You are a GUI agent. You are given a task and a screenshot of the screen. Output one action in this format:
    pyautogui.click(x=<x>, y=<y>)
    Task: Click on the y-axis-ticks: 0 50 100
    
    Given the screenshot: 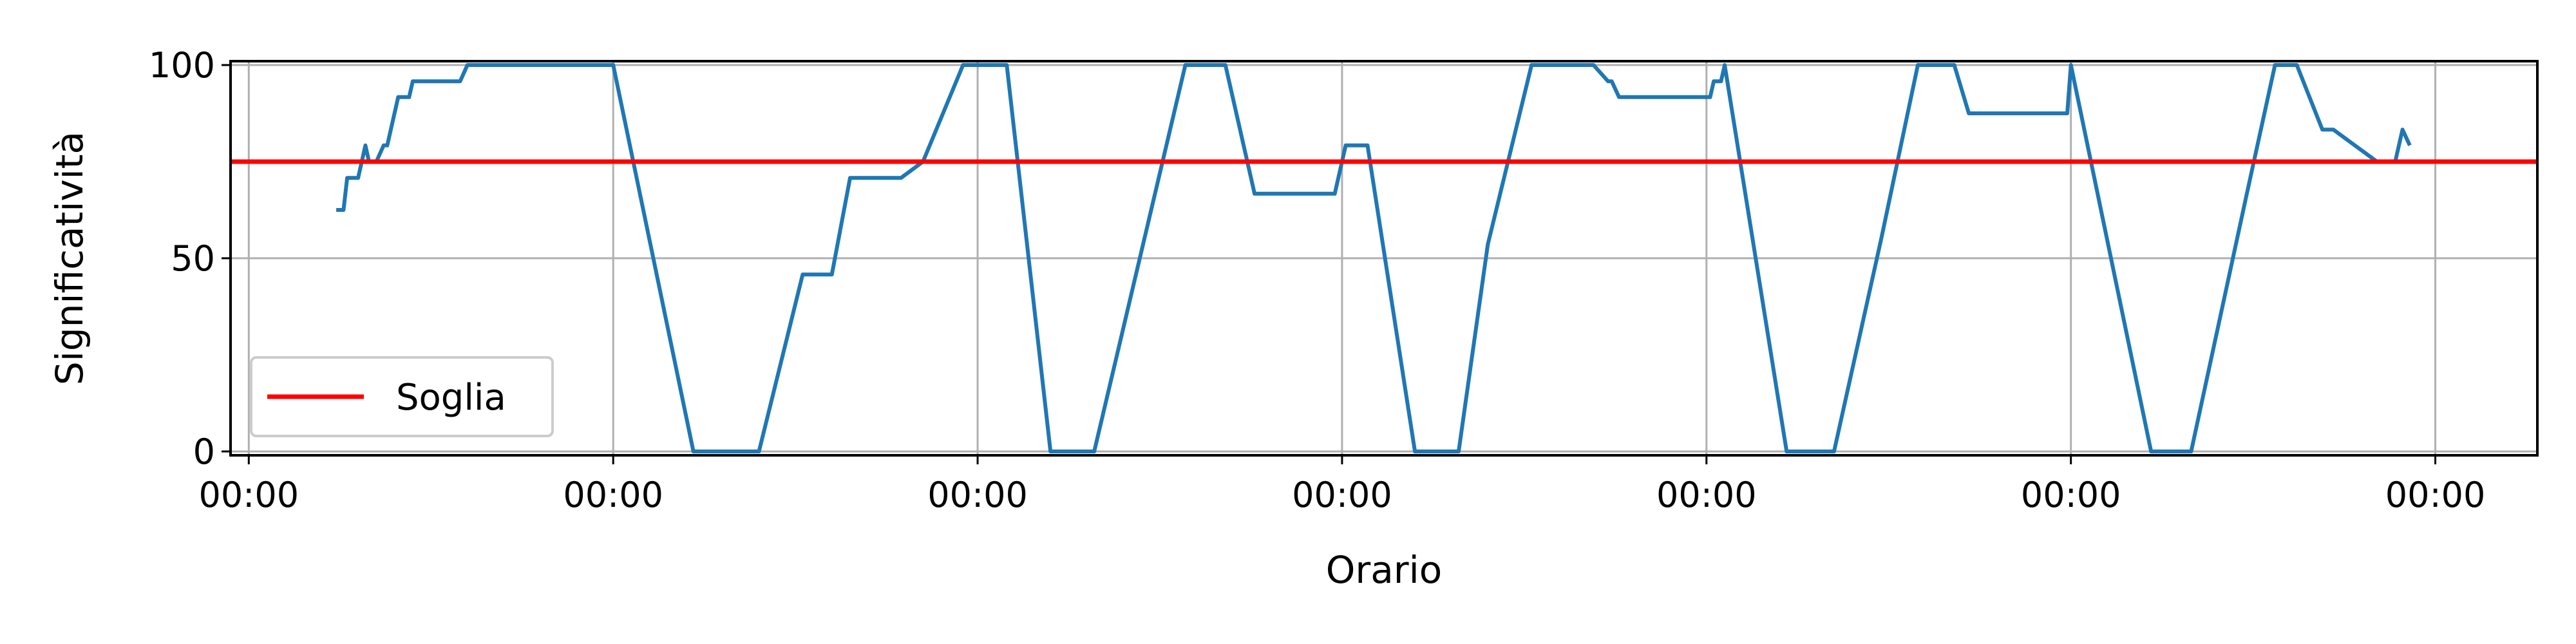 What is the action you would take?
    pyautogui.click(x=190, y=258)
    